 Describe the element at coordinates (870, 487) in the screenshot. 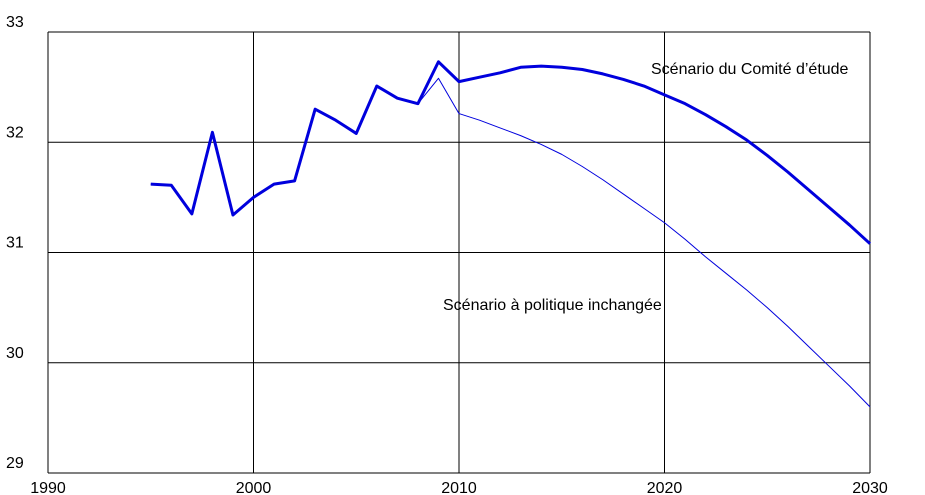

I see `x-tick-label: 2030` at that location.